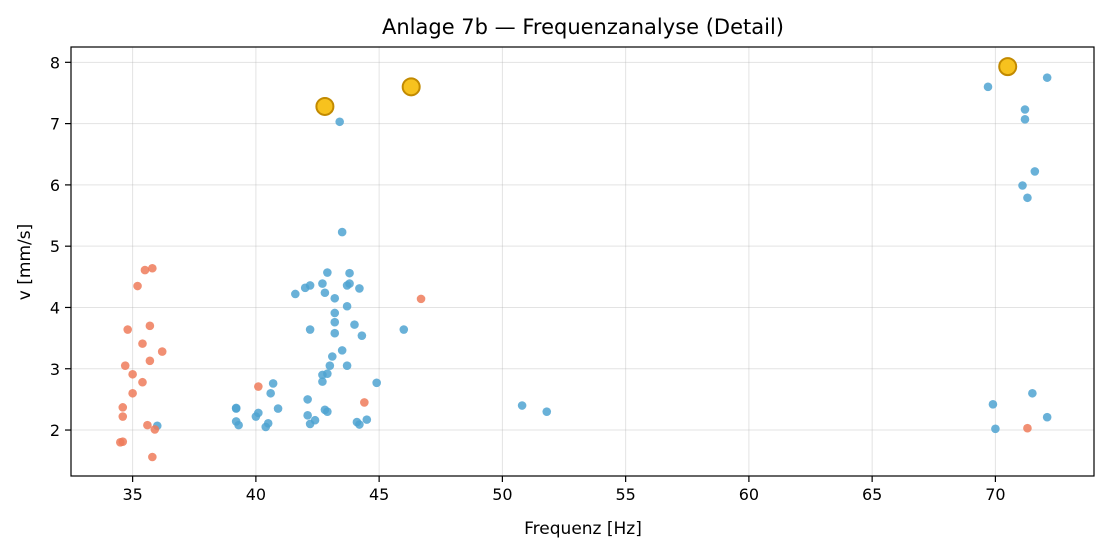  Describe the element at coordinates (55, 430) in the screenshot. I see `y-tick-label: 2` at that location.